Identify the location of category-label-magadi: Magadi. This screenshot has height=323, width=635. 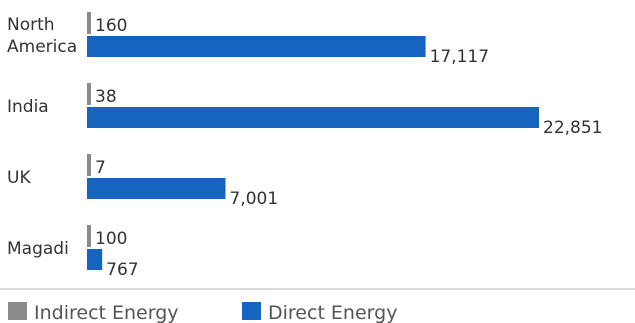
(38, 249).